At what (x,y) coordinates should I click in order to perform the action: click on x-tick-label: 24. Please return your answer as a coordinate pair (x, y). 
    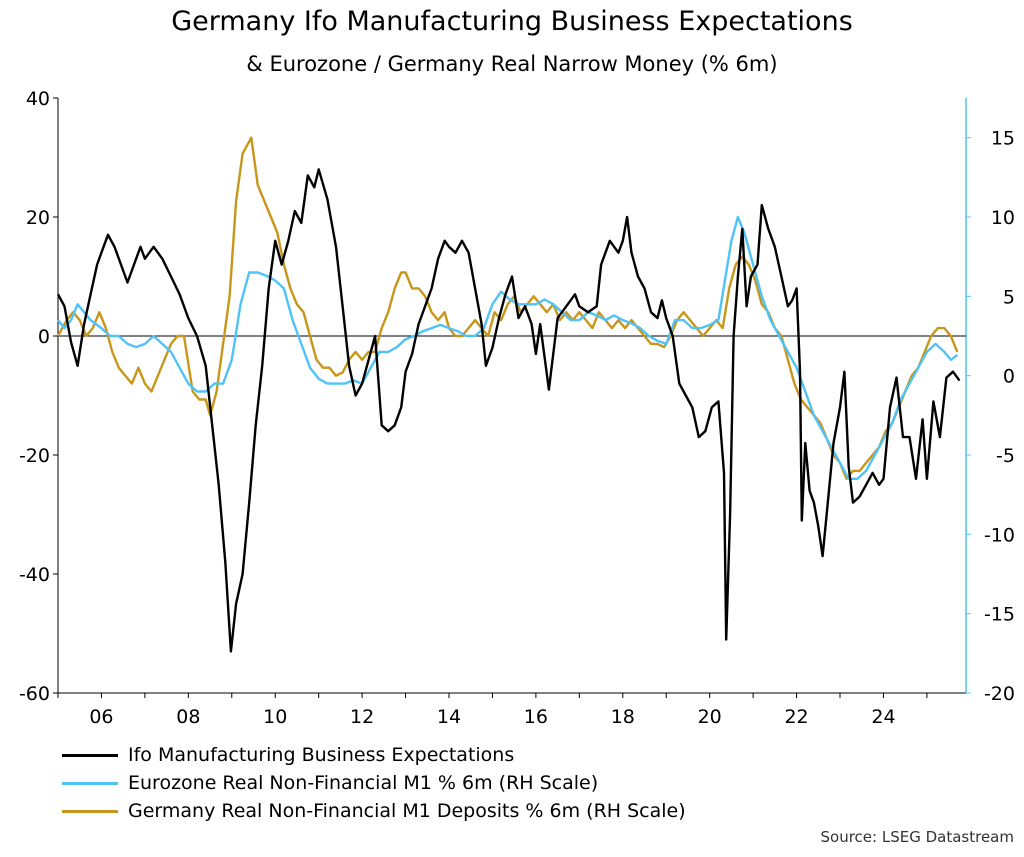
    Looking at the image, I should click on (883, 717).